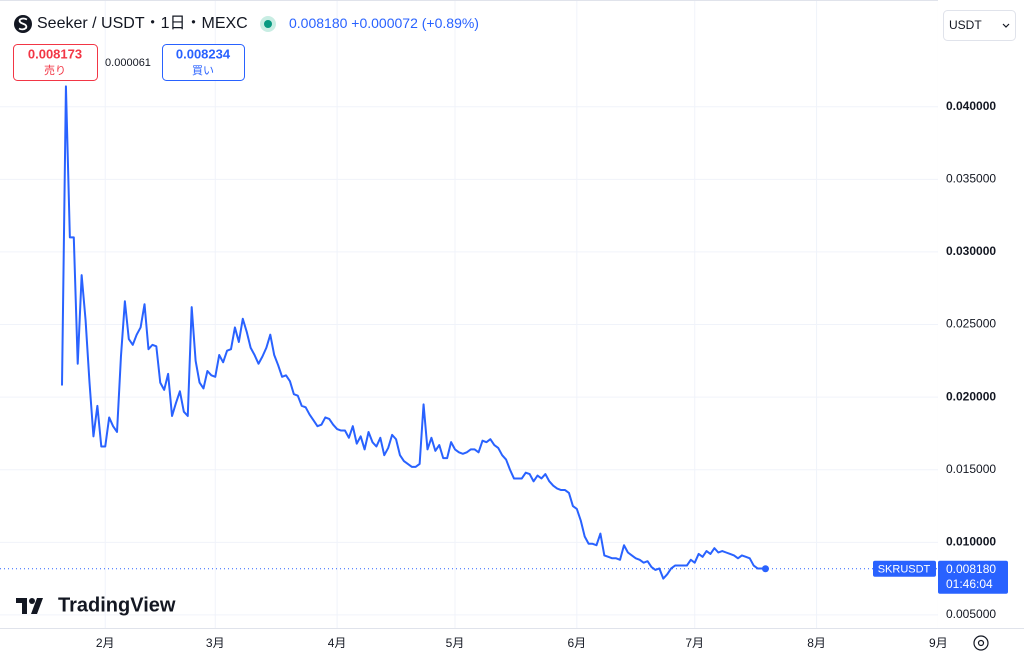 The image size is (1024, 655). I want to click on symbol-tag-label: SKRUSDT, so click(904, 570).